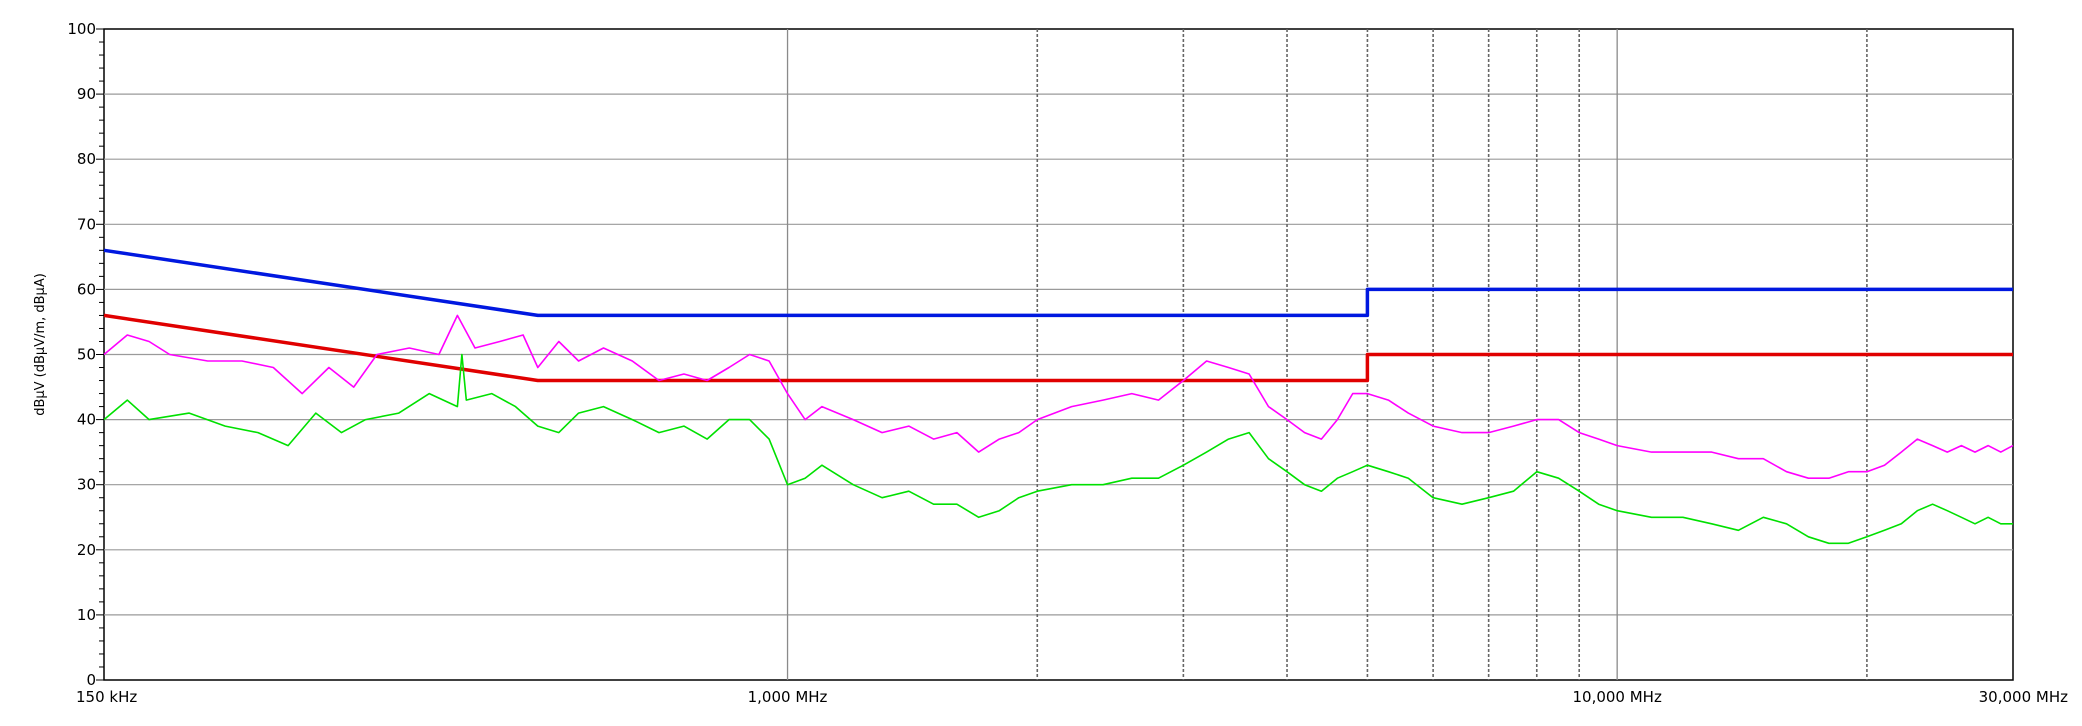  Describe the element at coordinates (86, 550) in the screenshot. I see `y-tick-label: 20` at that location.